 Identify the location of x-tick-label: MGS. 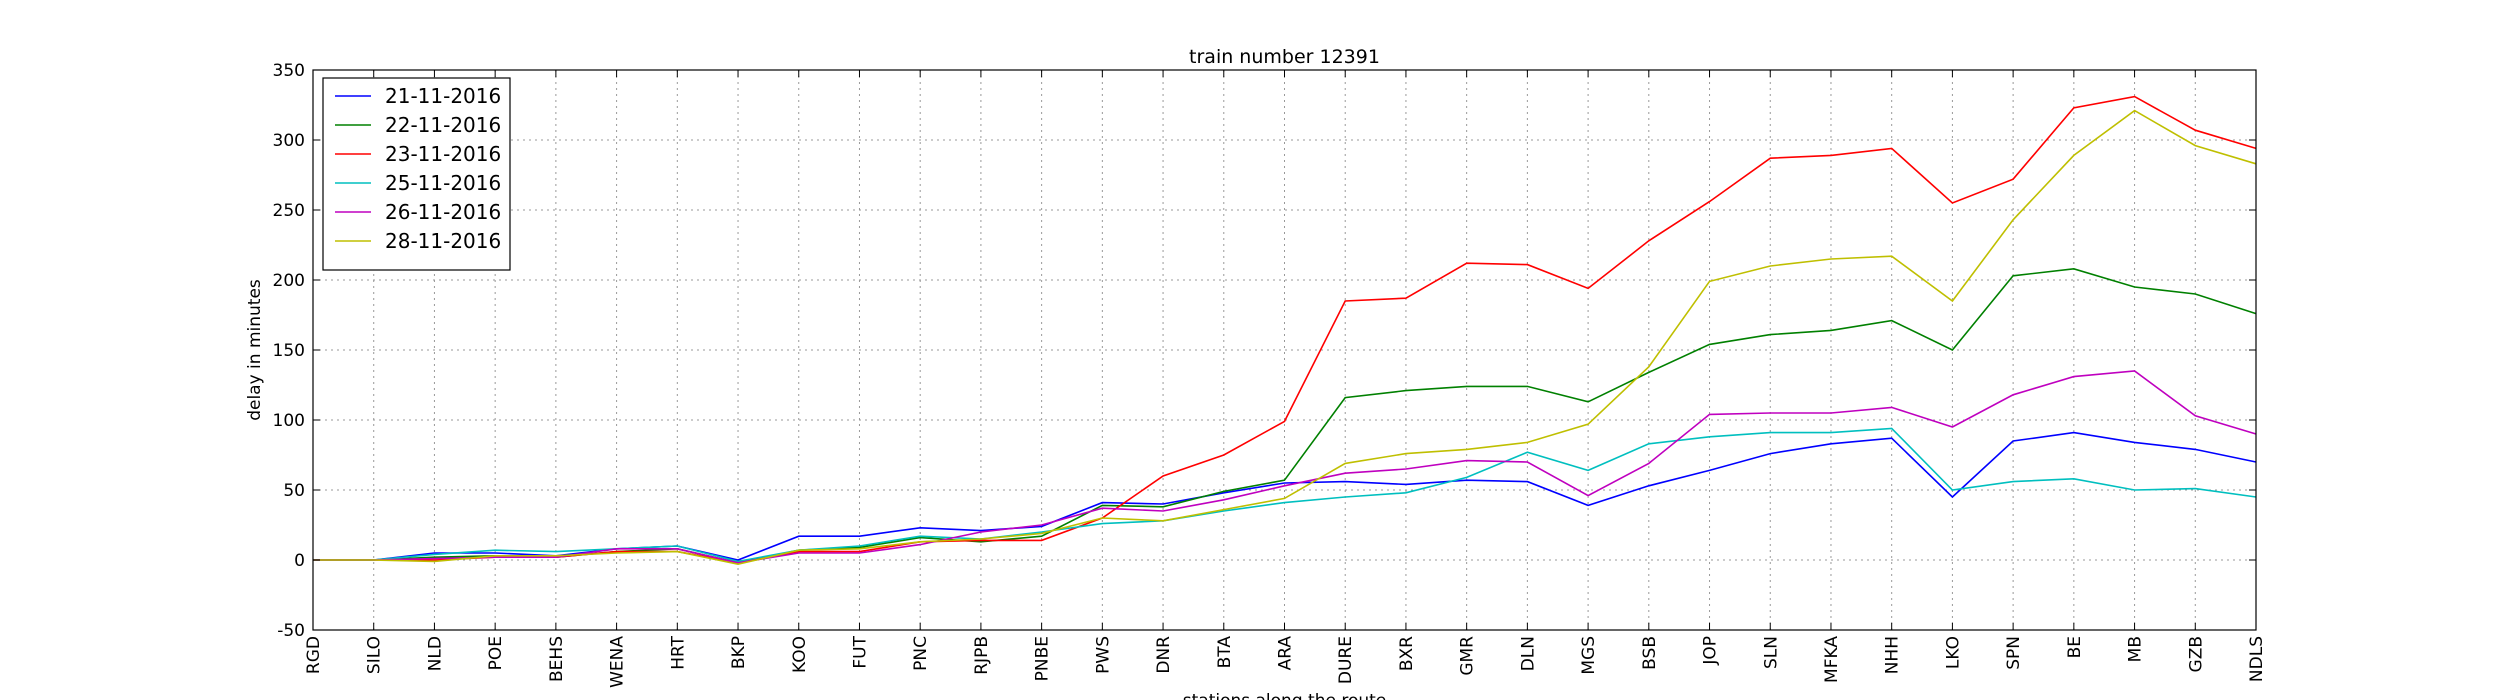
(1589, 655).